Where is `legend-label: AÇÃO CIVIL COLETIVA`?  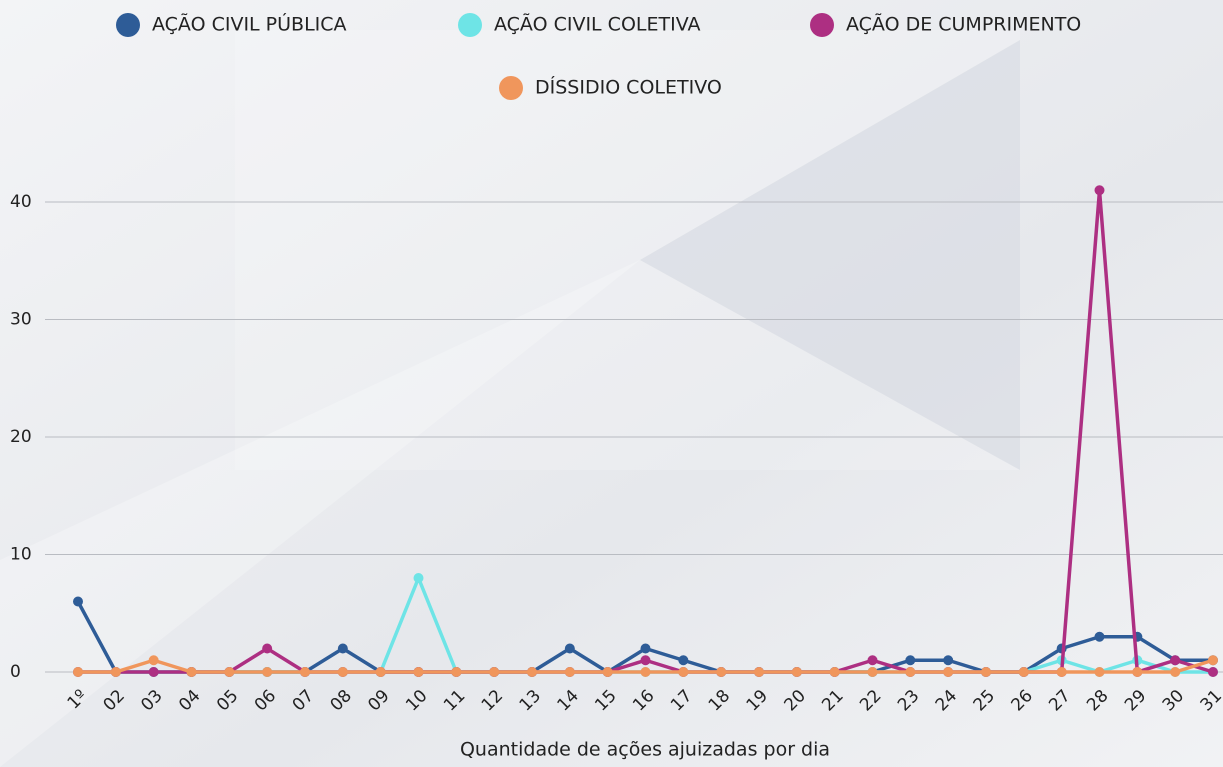 legend-label: AÇÃO CIVIL COLETIVA is located at coordinates (597, 24).